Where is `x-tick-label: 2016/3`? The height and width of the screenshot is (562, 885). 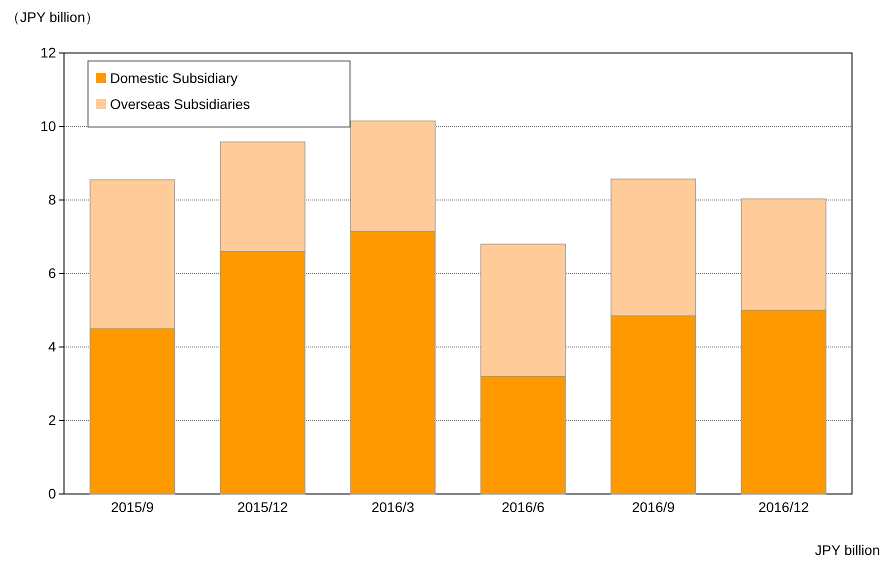
x-tick-label: 2016/3 is located at coordinates (392, 506).